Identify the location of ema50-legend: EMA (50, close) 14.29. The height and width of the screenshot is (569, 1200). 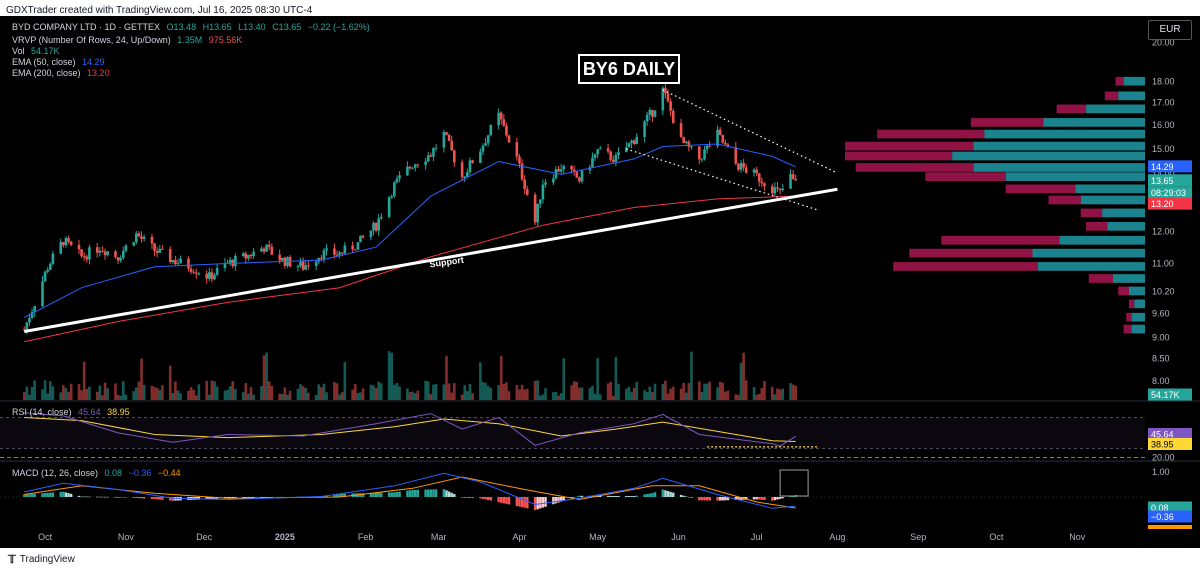
(58, 62).